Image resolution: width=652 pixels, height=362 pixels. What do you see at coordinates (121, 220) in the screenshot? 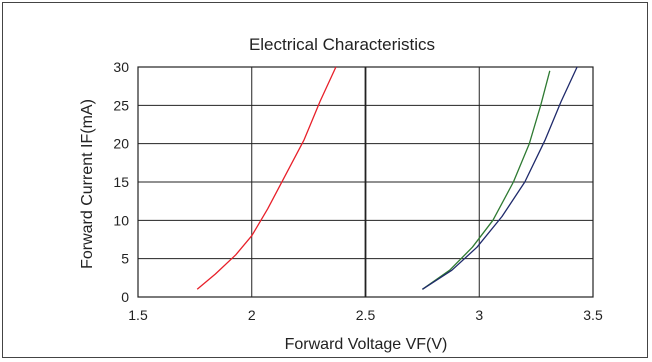
I see `y-tick-label: 10` at bounding box center [121, 220].